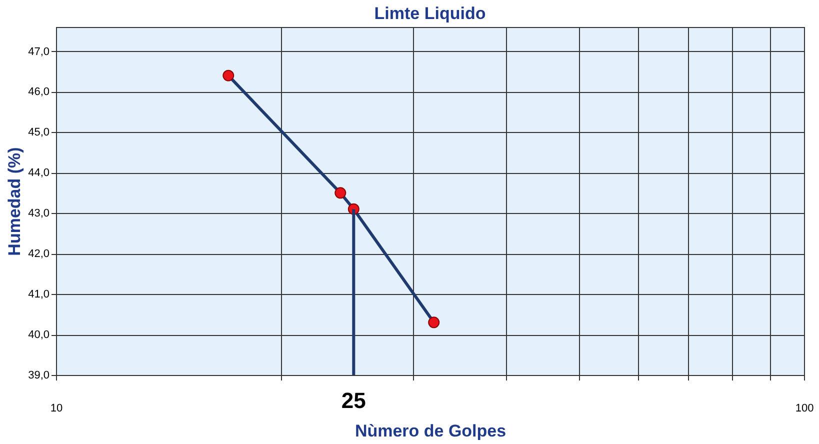  What do you see at coordinates (39, 335) in the screenshot?
I see `y-tick-label: 40,0` at bounding box center [39, 335].